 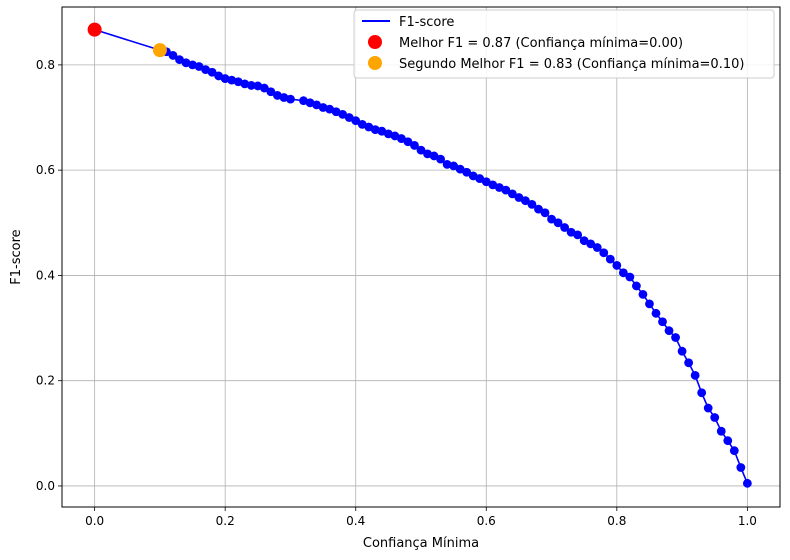 What do you see at coordinates (426, 22) in the screenshot?
I see `legend-label-f1-score: F1-score` at bounding box center [426, 22].